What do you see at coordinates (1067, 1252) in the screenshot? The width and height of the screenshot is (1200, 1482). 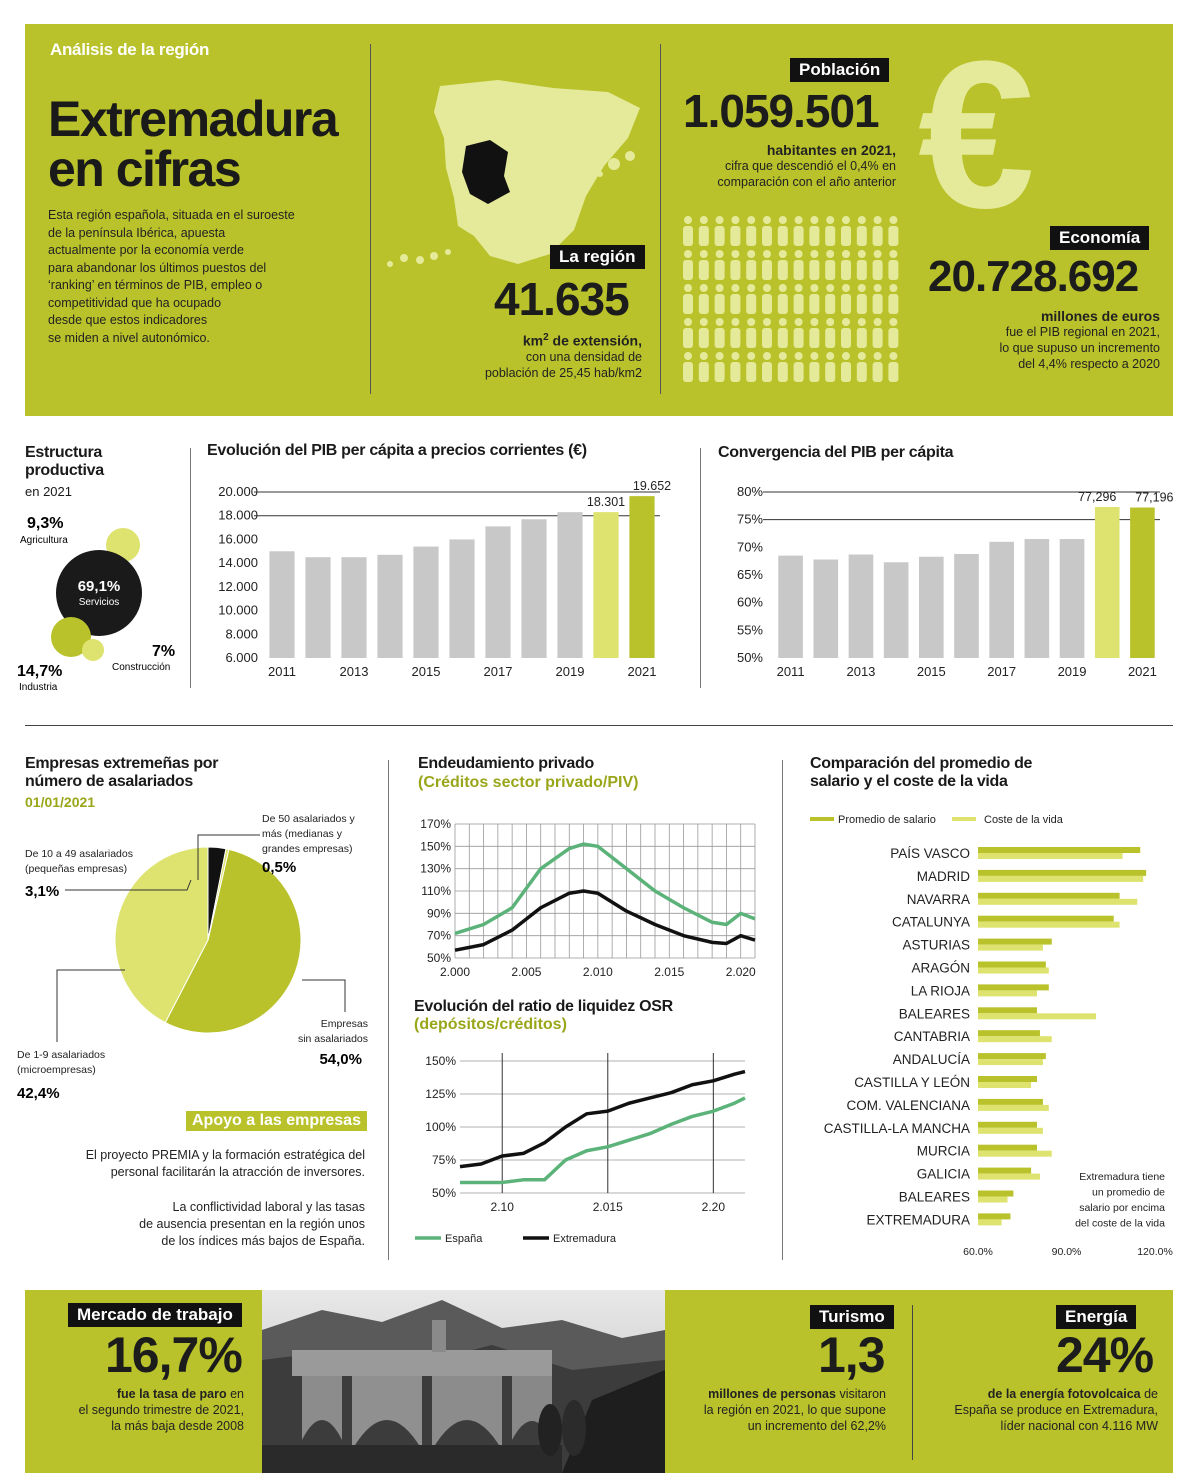 I see `x-tick-label: 90.0%` at bounding box center [1067, 1252].